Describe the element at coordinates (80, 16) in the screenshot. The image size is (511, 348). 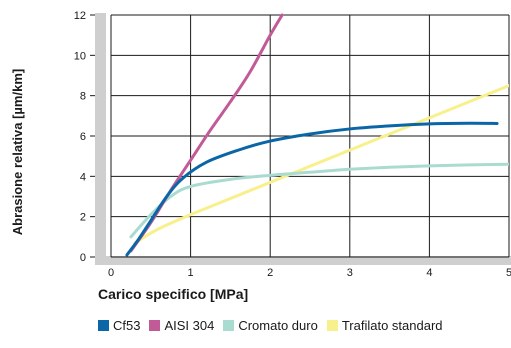
I see `y-tick-label-12: 12` at that location.